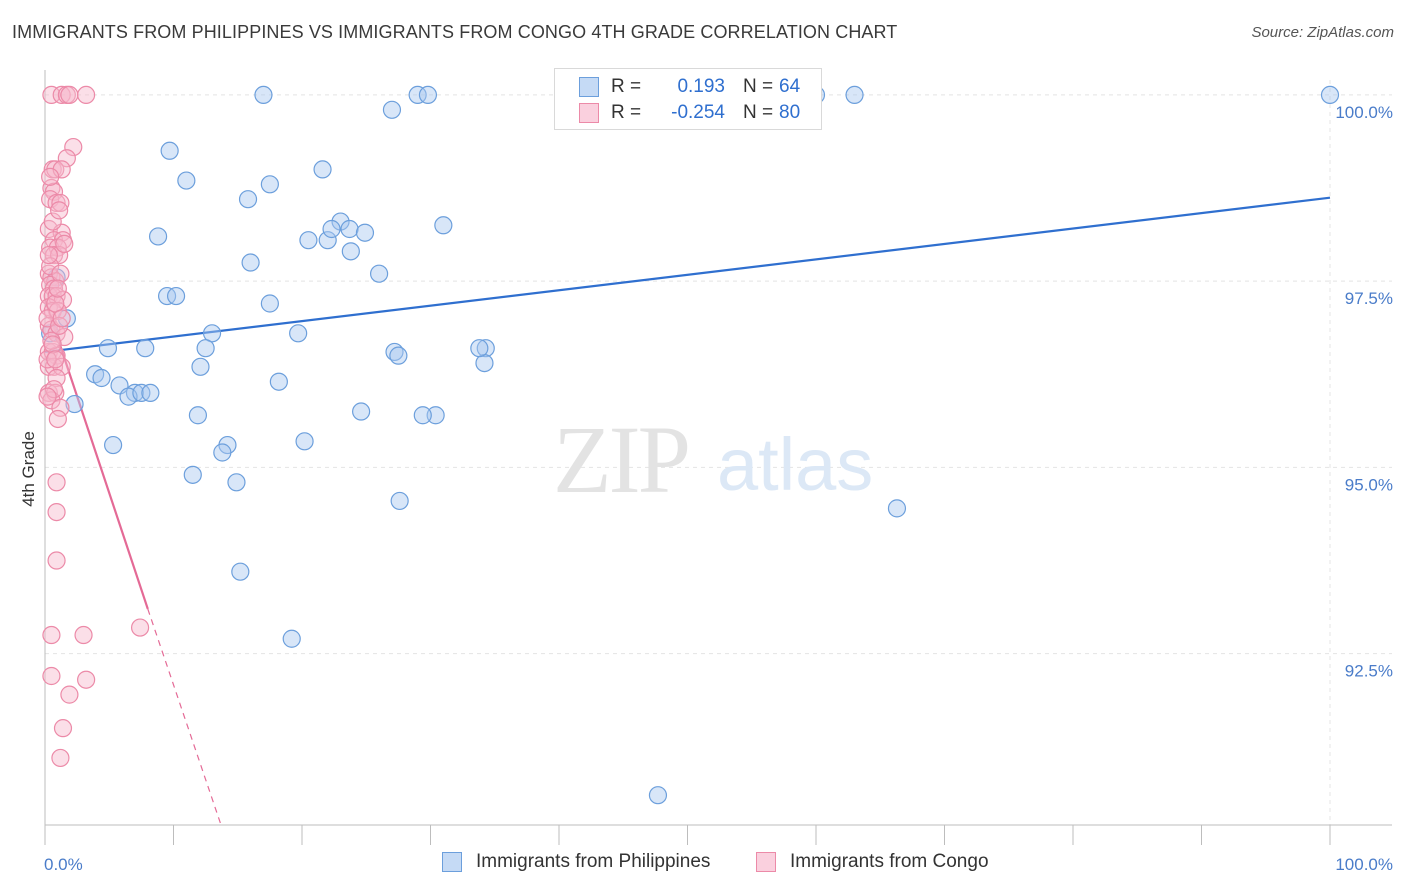  I want to click on congo-trendline-extension, so click(184, 717).